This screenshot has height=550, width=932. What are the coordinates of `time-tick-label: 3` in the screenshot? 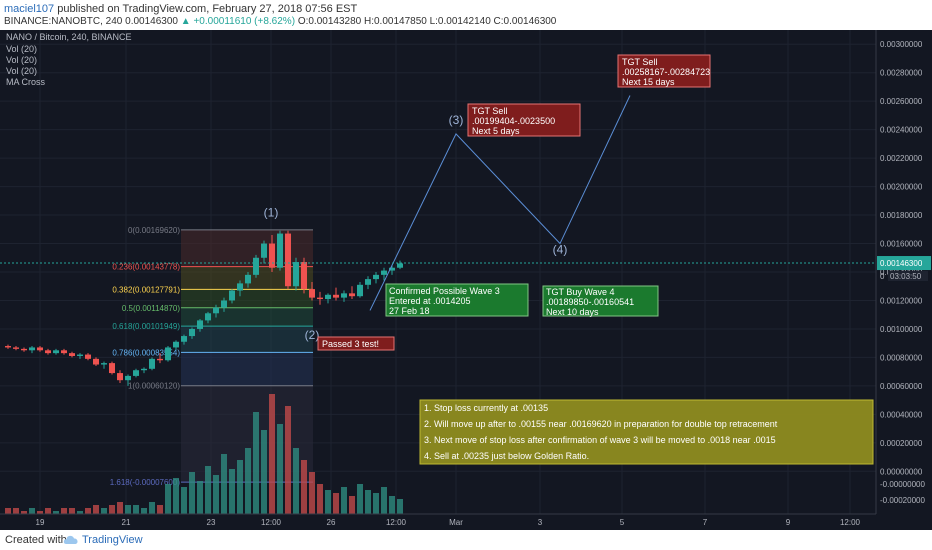 It's located at (540, 522).